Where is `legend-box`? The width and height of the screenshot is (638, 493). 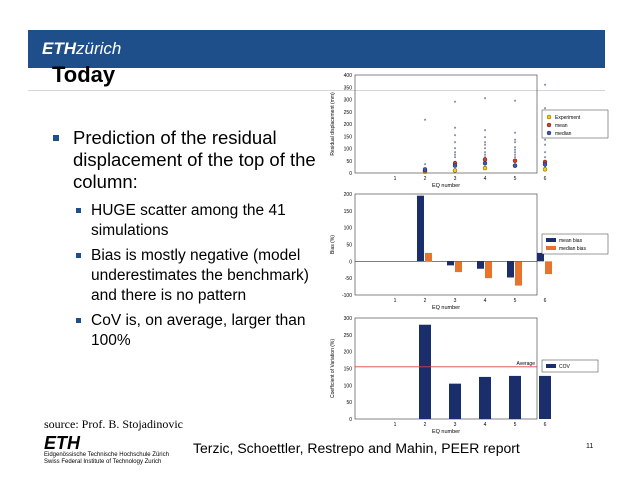 legend-box is located at coordinates (575, 124).